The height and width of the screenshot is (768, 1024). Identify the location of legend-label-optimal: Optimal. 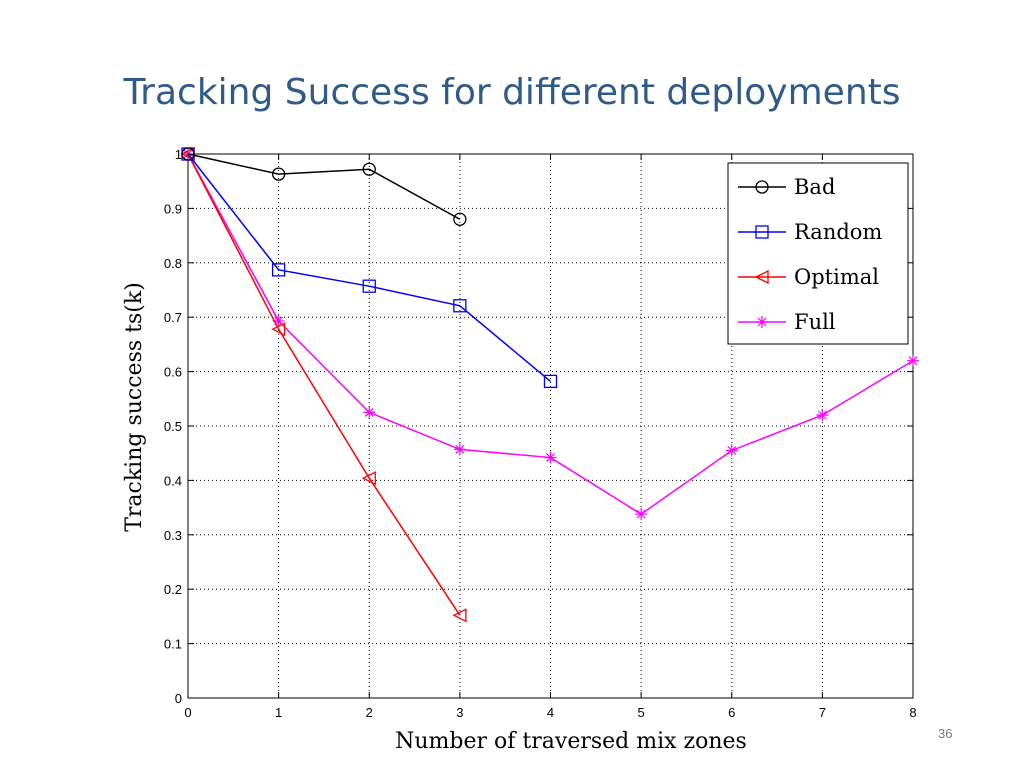
(836, 277).